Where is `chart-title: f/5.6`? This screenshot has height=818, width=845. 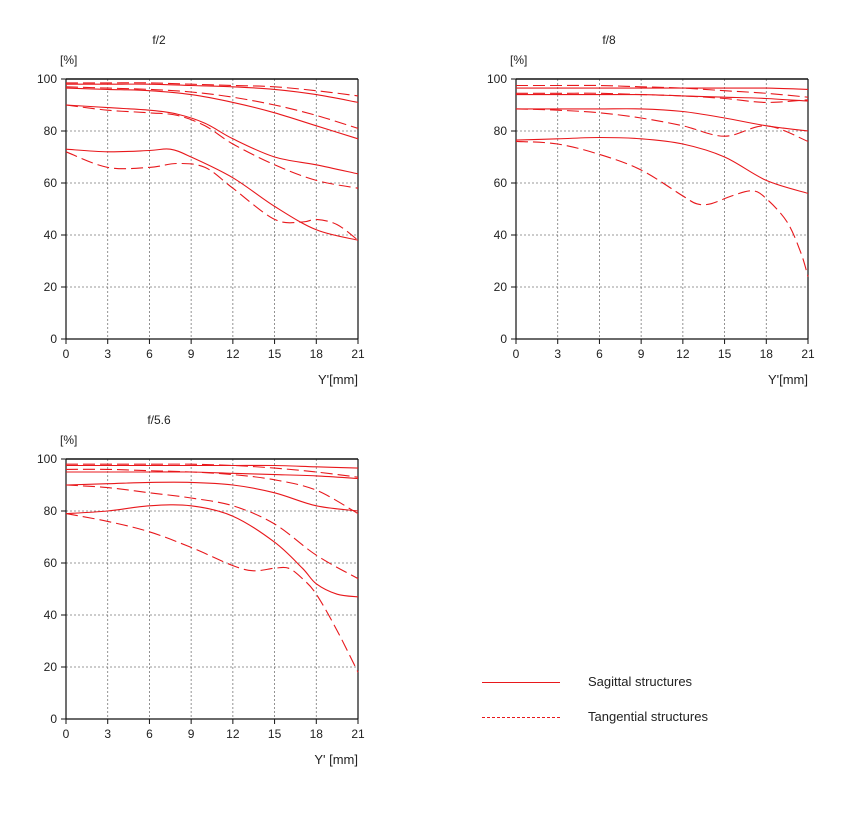
chart-title: f/5.6 is located at coordinates (159, 420).